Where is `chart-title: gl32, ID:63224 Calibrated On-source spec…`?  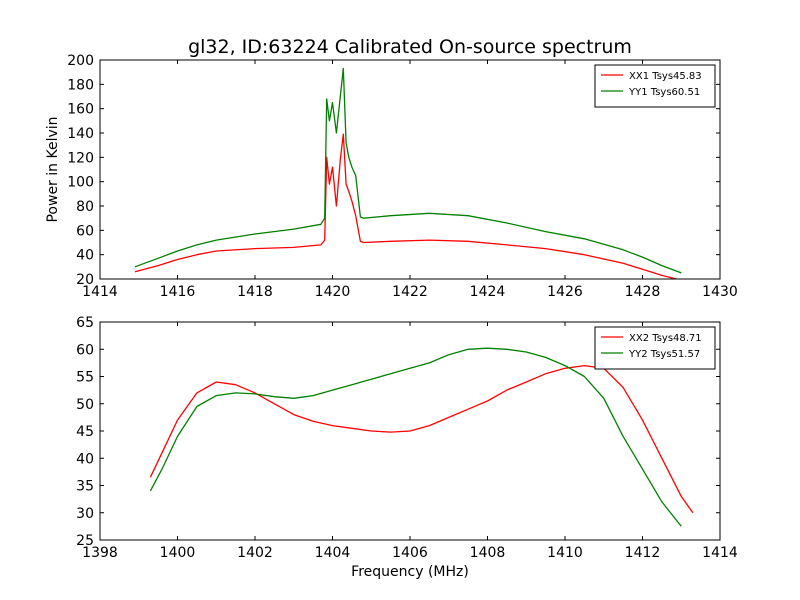
chart-title: gl32, ID:63224 Calibrated On-source spec… is located at coordinates (410, 47).